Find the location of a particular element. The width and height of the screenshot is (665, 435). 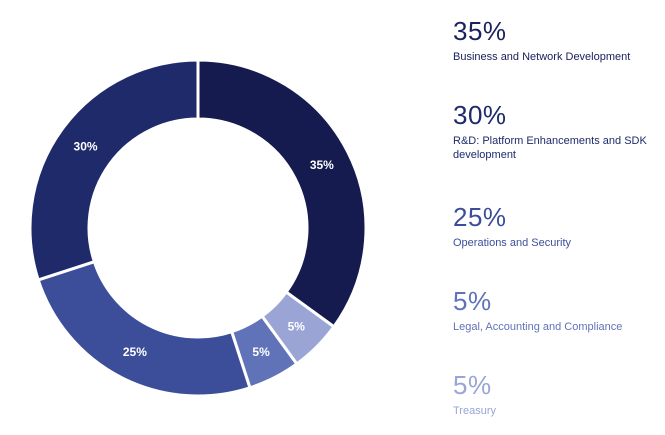

legend-entry-2: 25% Operations and Security is located at coordinates (558, 226).